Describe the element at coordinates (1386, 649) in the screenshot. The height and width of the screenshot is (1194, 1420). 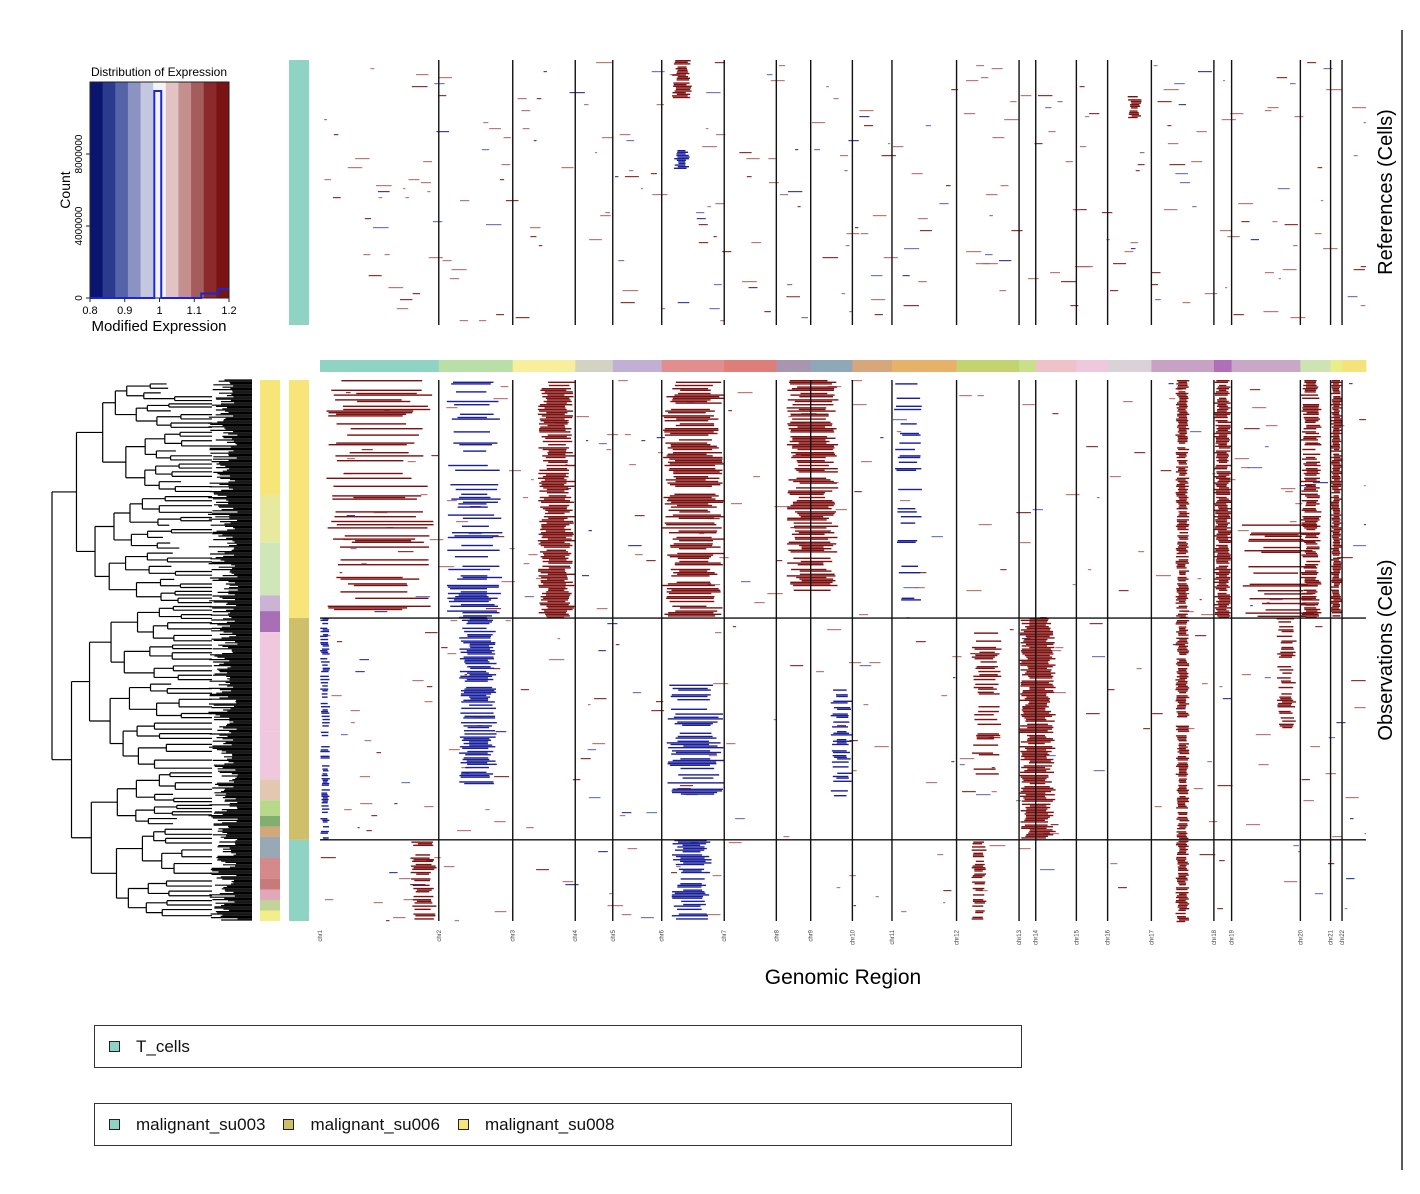
I see `observations-axis-label: Observations (Cells)` at that location.